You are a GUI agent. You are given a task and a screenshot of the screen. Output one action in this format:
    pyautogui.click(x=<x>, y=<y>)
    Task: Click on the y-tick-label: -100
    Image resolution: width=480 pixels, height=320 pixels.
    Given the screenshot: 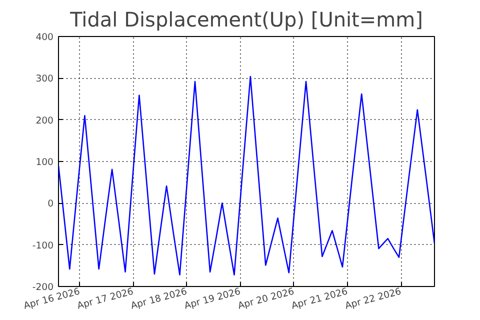 What is the action you would take?
    pyautogui.click(x=43, y=246)
    